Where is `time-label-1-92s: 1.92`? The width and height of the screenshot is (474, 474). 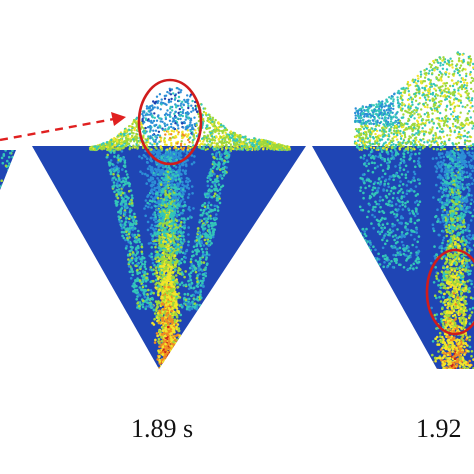
time-label-1-92s: 1.92 is located at coordinates (439, 428).